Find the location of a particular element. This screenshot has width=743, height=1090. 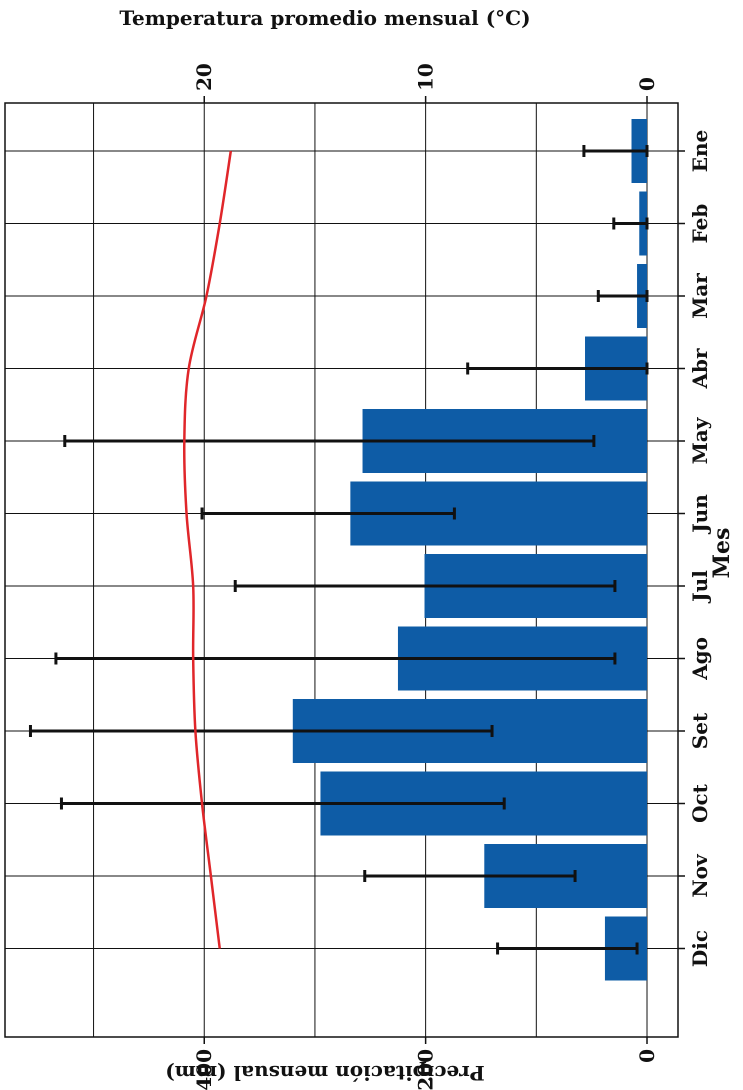

month-tick-label: Ago is located at coordinates (700, 659).